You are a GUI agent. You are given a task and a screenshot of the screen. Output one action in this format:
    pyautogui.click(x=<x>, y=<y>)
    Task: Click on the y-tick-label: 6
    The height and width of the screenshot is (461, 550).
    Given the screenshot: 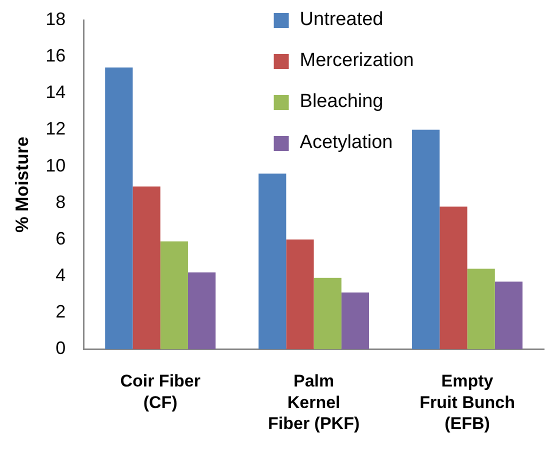 What is the action you would take?
    pyautogui.click(x=61, y=238)
    